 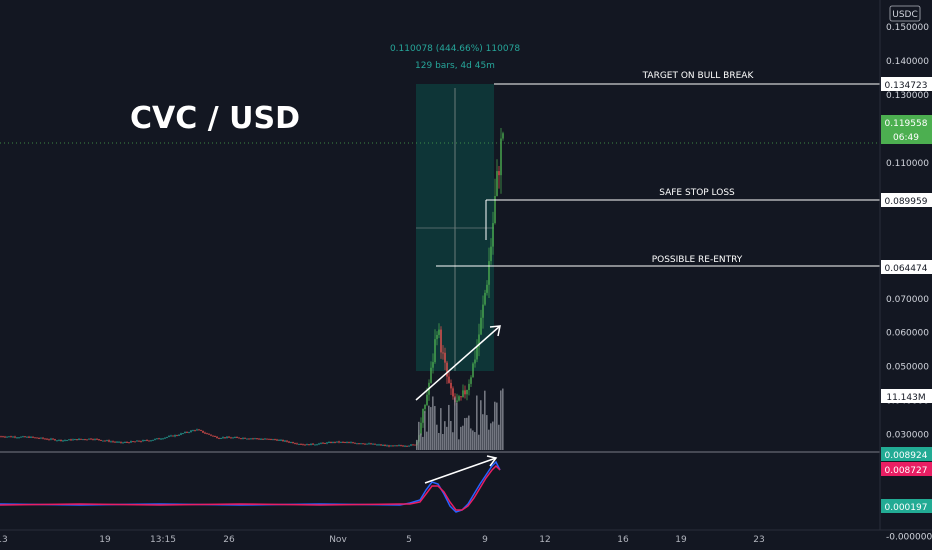 I want to click on y-tick-10: 0.030000, so click(x=907, y=436).